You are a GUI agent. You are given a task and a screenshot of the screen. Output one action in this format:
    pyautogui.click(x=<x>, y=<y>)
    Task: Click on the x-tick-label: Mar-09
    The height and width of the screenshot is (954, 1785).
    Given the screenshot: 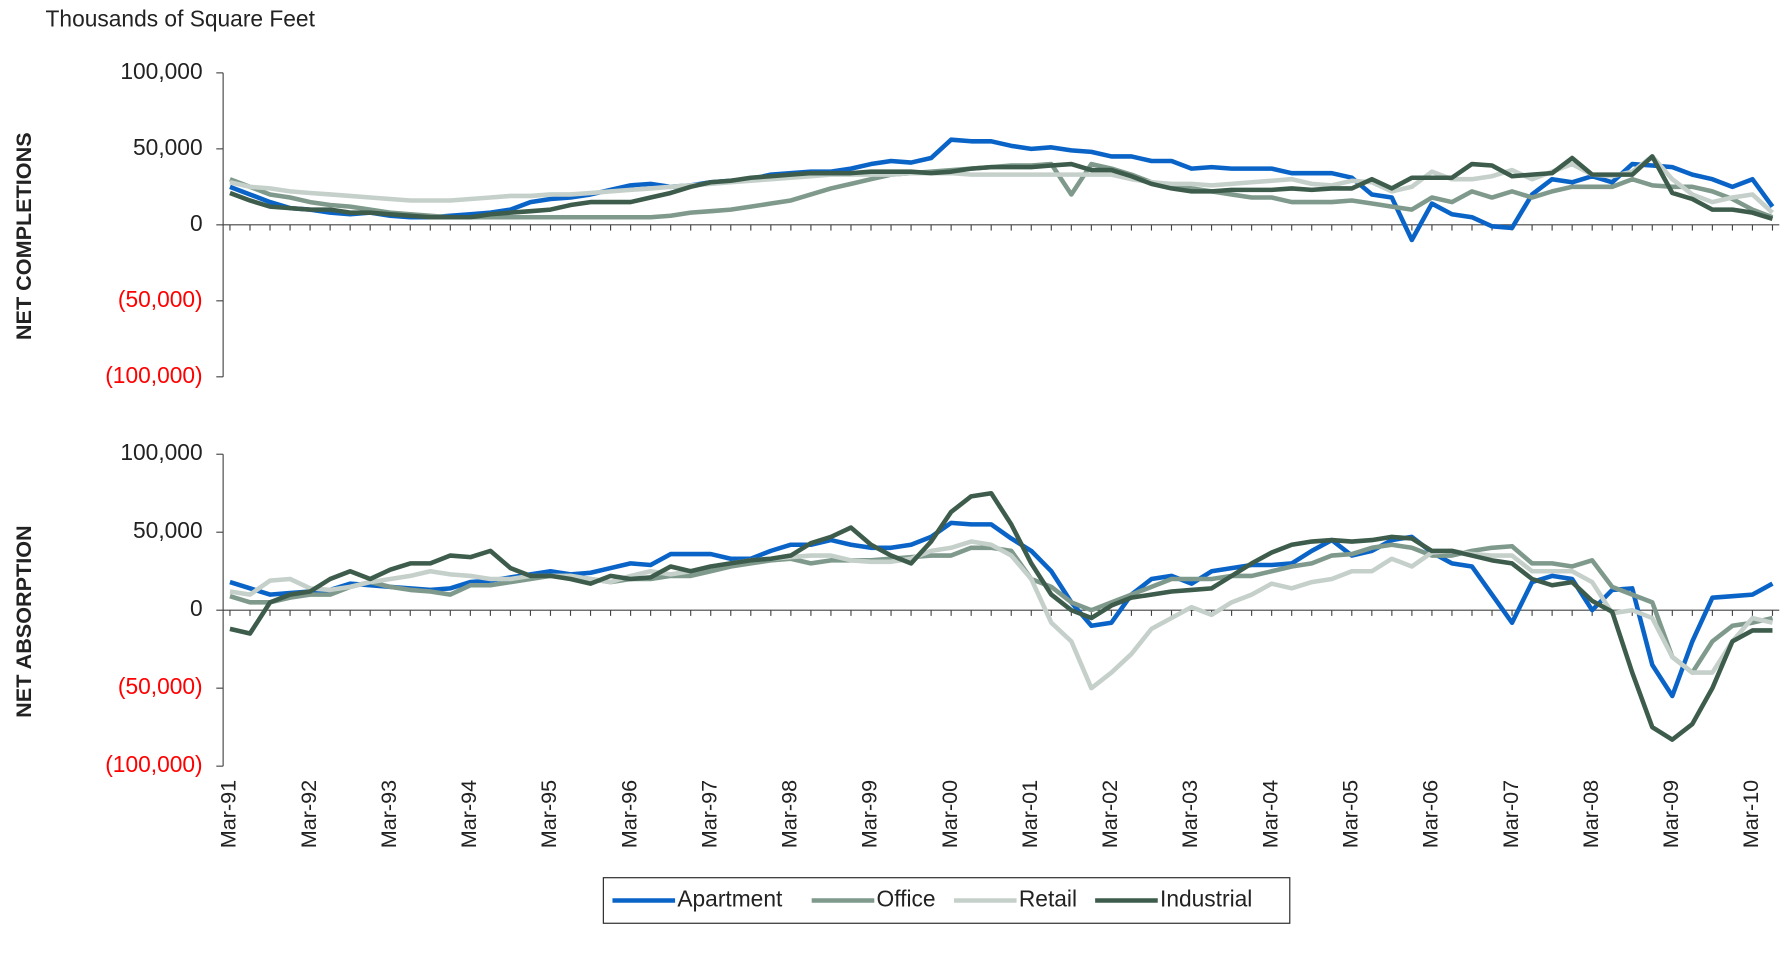 What is the action you would take?
    pyautogui.click(x=1670, y=814)
    